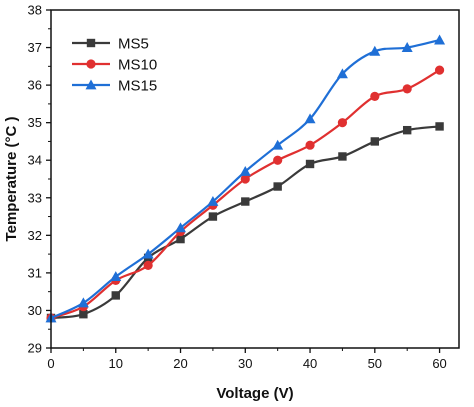  I want to click on y-tick-label-36: 36, so click(35, 85).